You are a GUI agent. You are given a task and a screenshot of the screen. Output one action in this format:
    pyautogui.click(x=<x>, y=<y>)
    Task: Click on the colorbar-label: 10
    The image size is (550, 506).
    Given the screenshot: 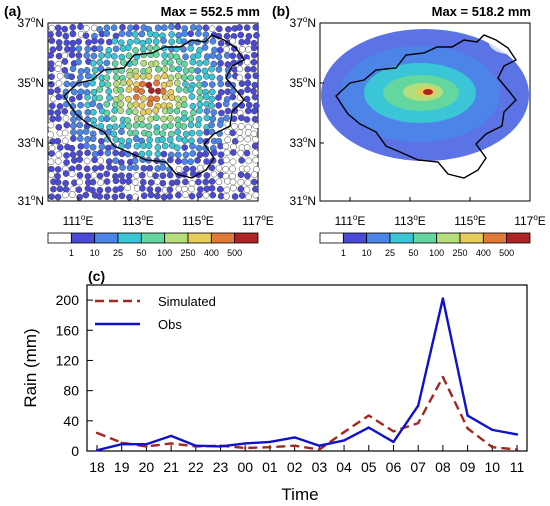 What is the action you would take?
    pyautogui.click(x=367, y=253)
    